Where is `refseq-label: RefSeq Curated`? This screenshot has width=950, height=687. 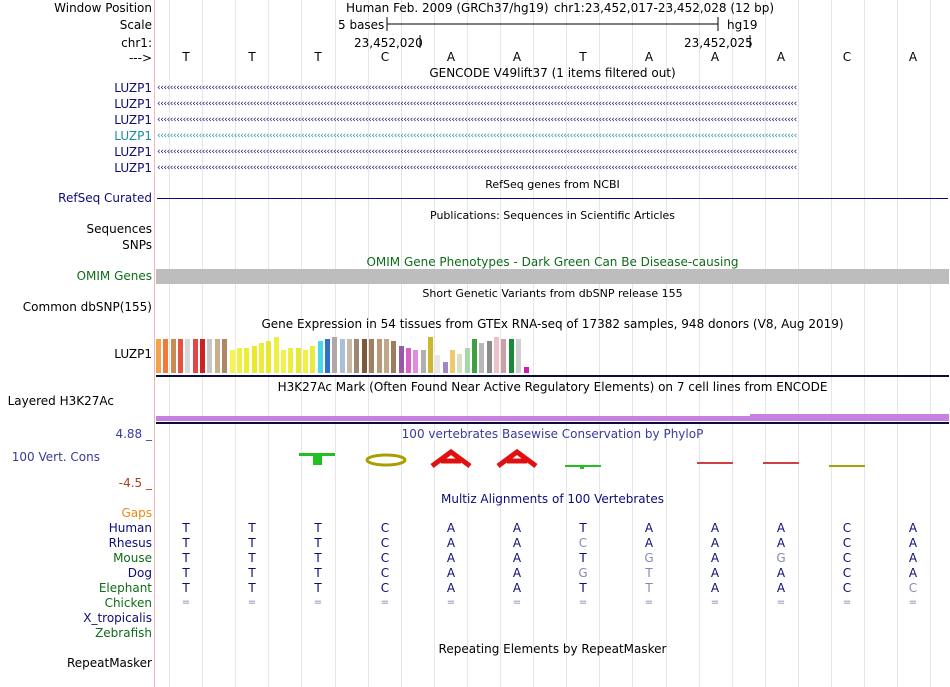 refseq-label: RefSeq Curated is located at coordinates (105, 198).